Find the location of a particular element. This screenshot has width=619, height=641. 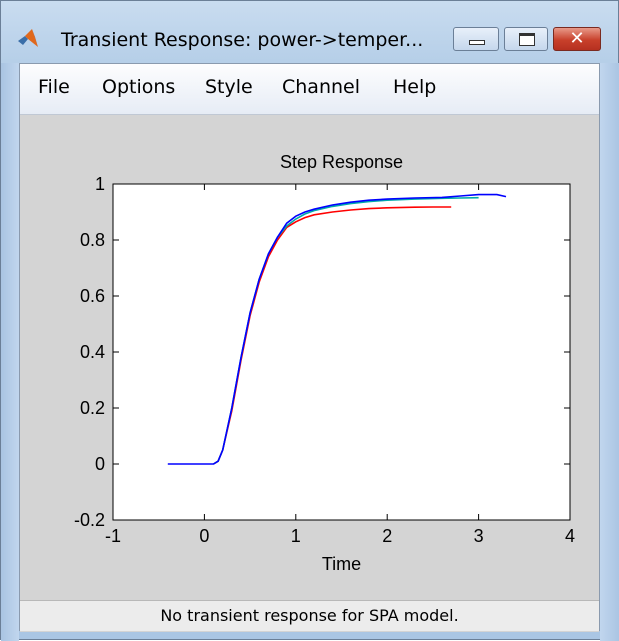

x-tick-label: 1 is located at coordinates (296, 536).